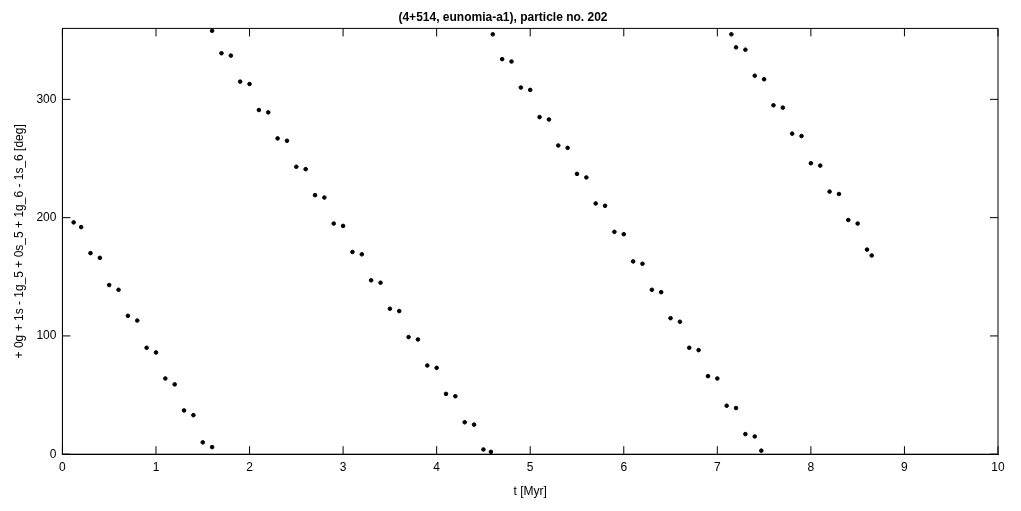 The width and height of the screenshot is (1021, 511). I want to click on y-axis-title: + 0g + 1s - 1g_5 + 0s_5 + 1g_6 - 1s_6 [deg], so click(18, 241).